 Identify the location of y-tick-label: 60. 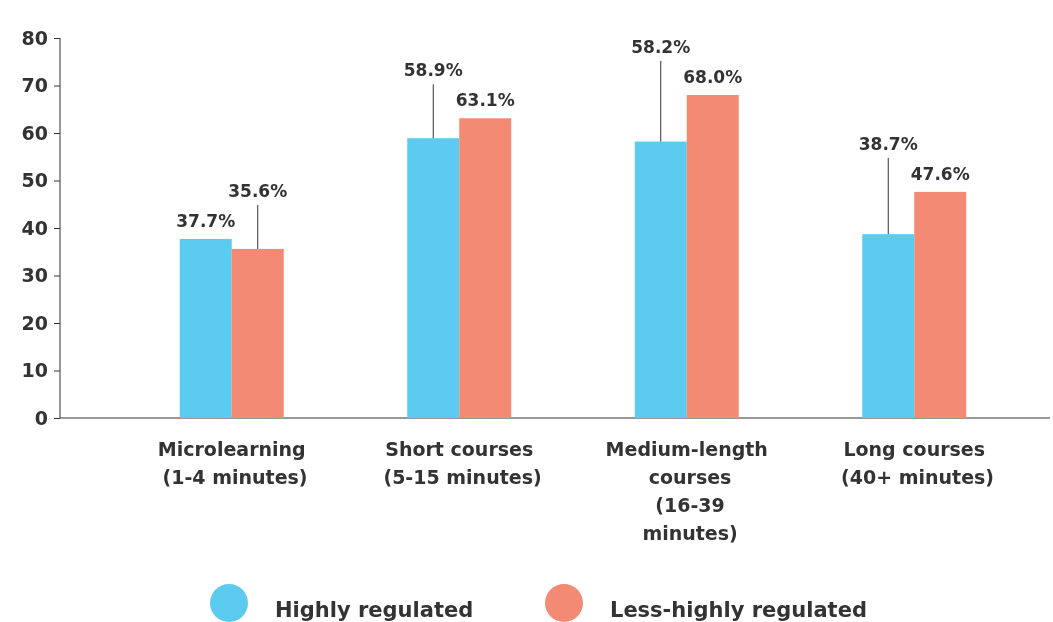
(34, 132).